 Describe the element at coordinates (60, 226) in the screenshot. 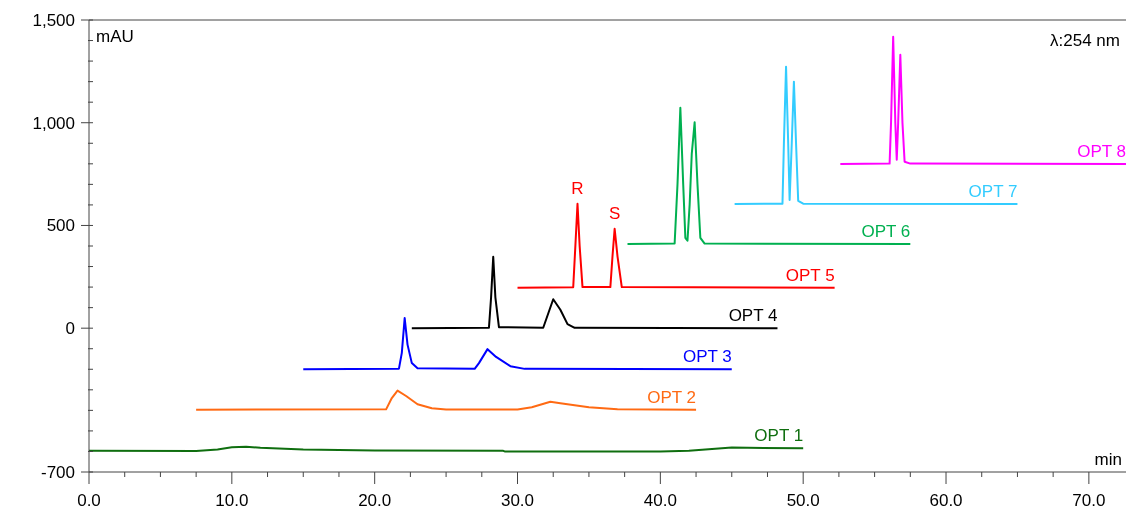

I see `y-tick-label: 500` at that location.